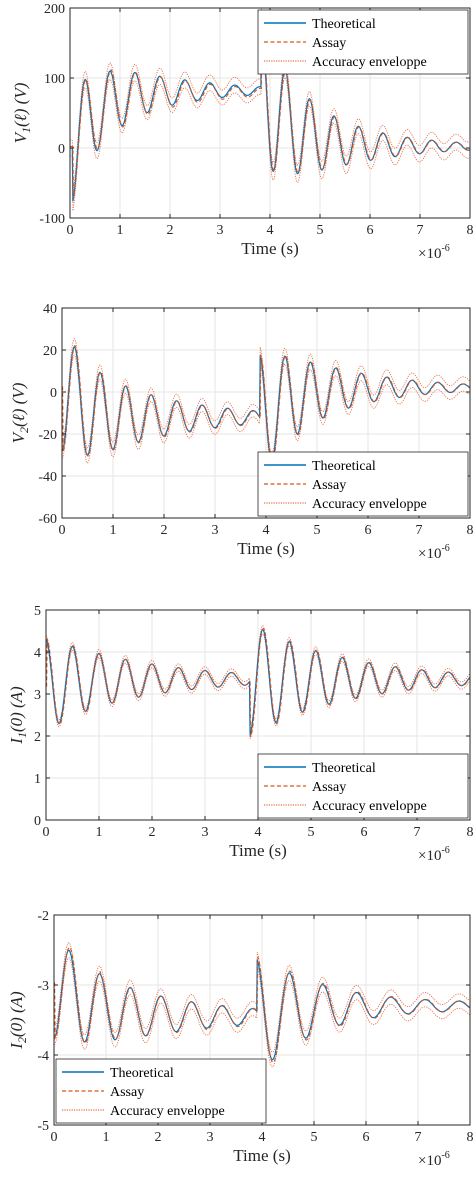 The width and height of the screenshot is (474, 1179). What do you see at coordinates (47, 435) in the screenshot?
I see `y-tick-label: -20` at bounding box center [47, 435].